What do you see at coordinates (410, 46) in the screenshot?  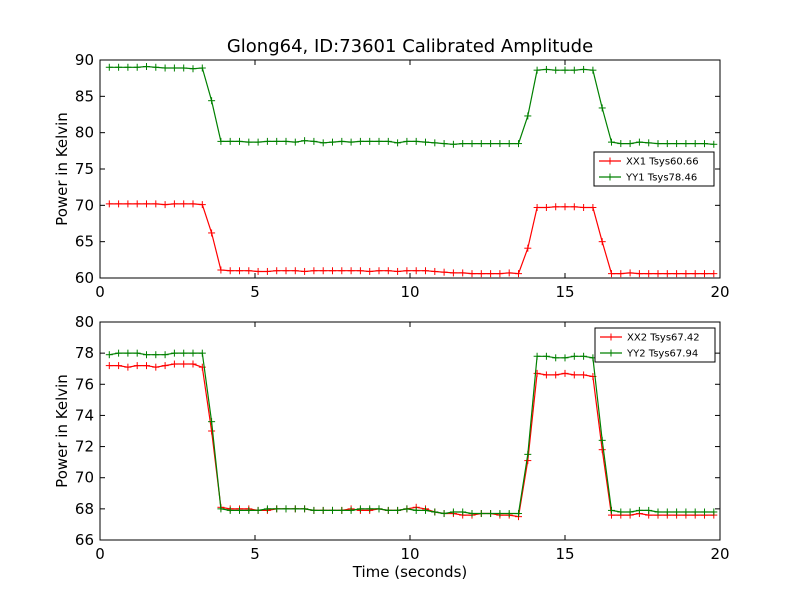 I see `chart-title: Glong64, ID:73601 Calibrated Amplitude` at bounding box center [410, 46].